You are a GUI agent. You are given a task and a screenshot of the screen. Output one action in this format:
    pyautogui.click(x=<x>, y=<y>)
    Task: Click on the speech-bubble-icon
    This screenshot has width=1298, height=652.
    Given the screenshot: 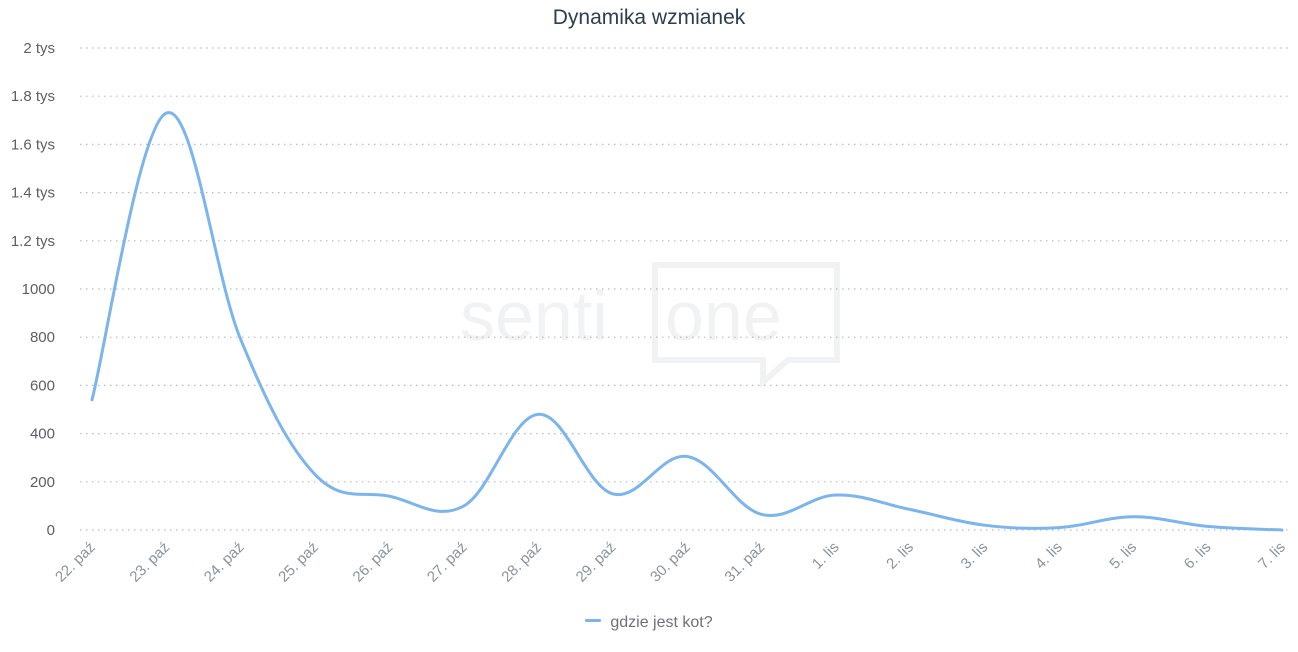 What is the action you would take?
    pyautogui.click(x=746, y=324)
    